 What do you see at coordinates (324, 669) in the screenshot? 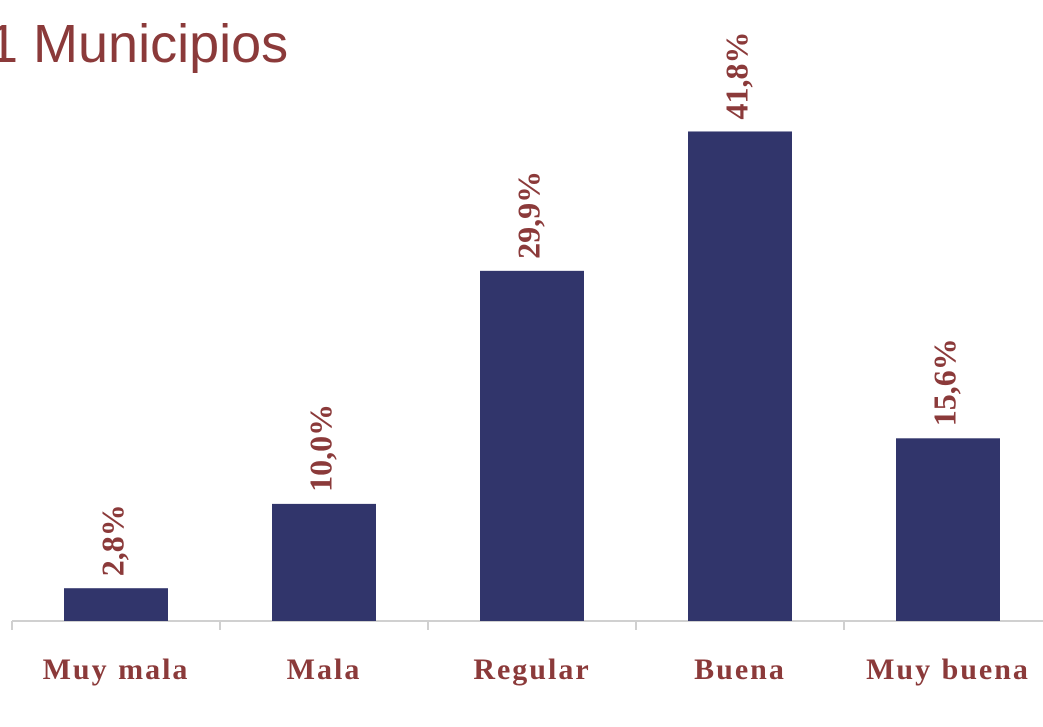
I see `x-tick-label: Mala` at bounding box center [324, 669].